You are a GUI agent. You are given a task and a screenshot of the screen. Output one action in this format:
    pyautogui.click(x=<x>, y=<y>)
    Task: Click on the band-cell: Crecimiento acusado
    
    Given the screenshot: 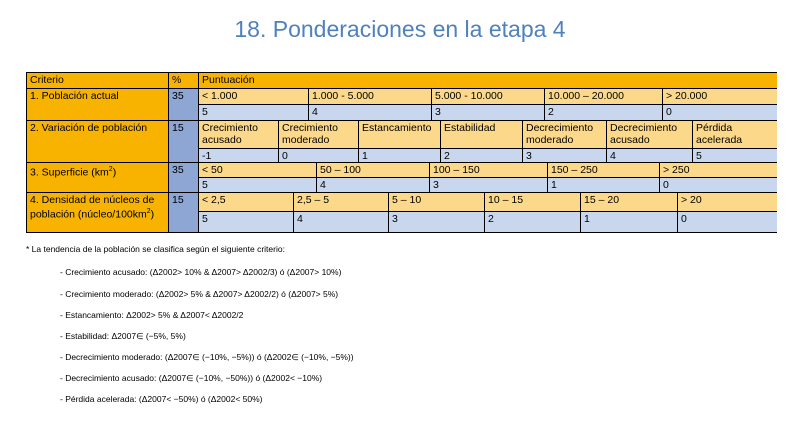 What is the action you would take?
    pyautogui.click(x=239, y=135)
    